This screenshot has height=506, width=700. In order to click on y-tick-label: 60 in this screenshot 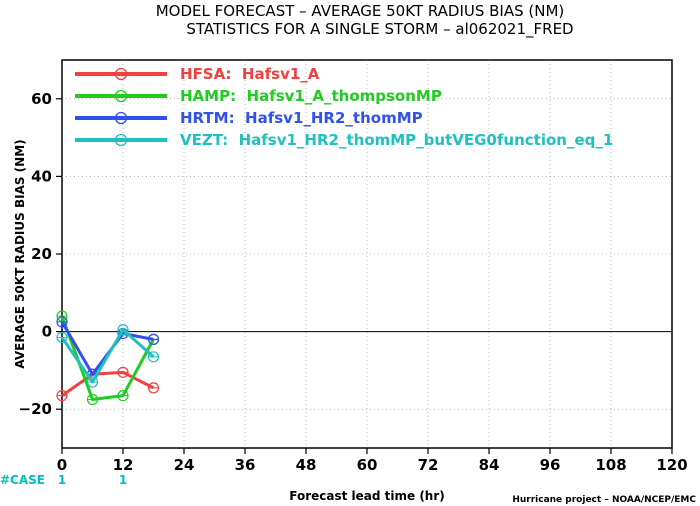, I will do `click(41, 99)`.